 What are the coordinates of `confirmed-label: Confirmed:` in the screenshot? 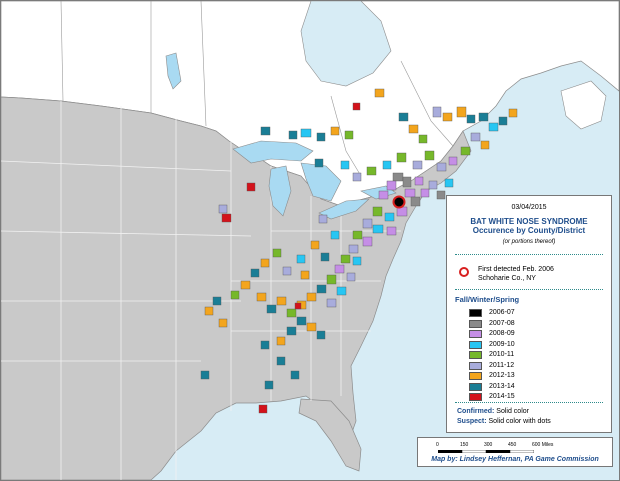 It's located at (476, 411).